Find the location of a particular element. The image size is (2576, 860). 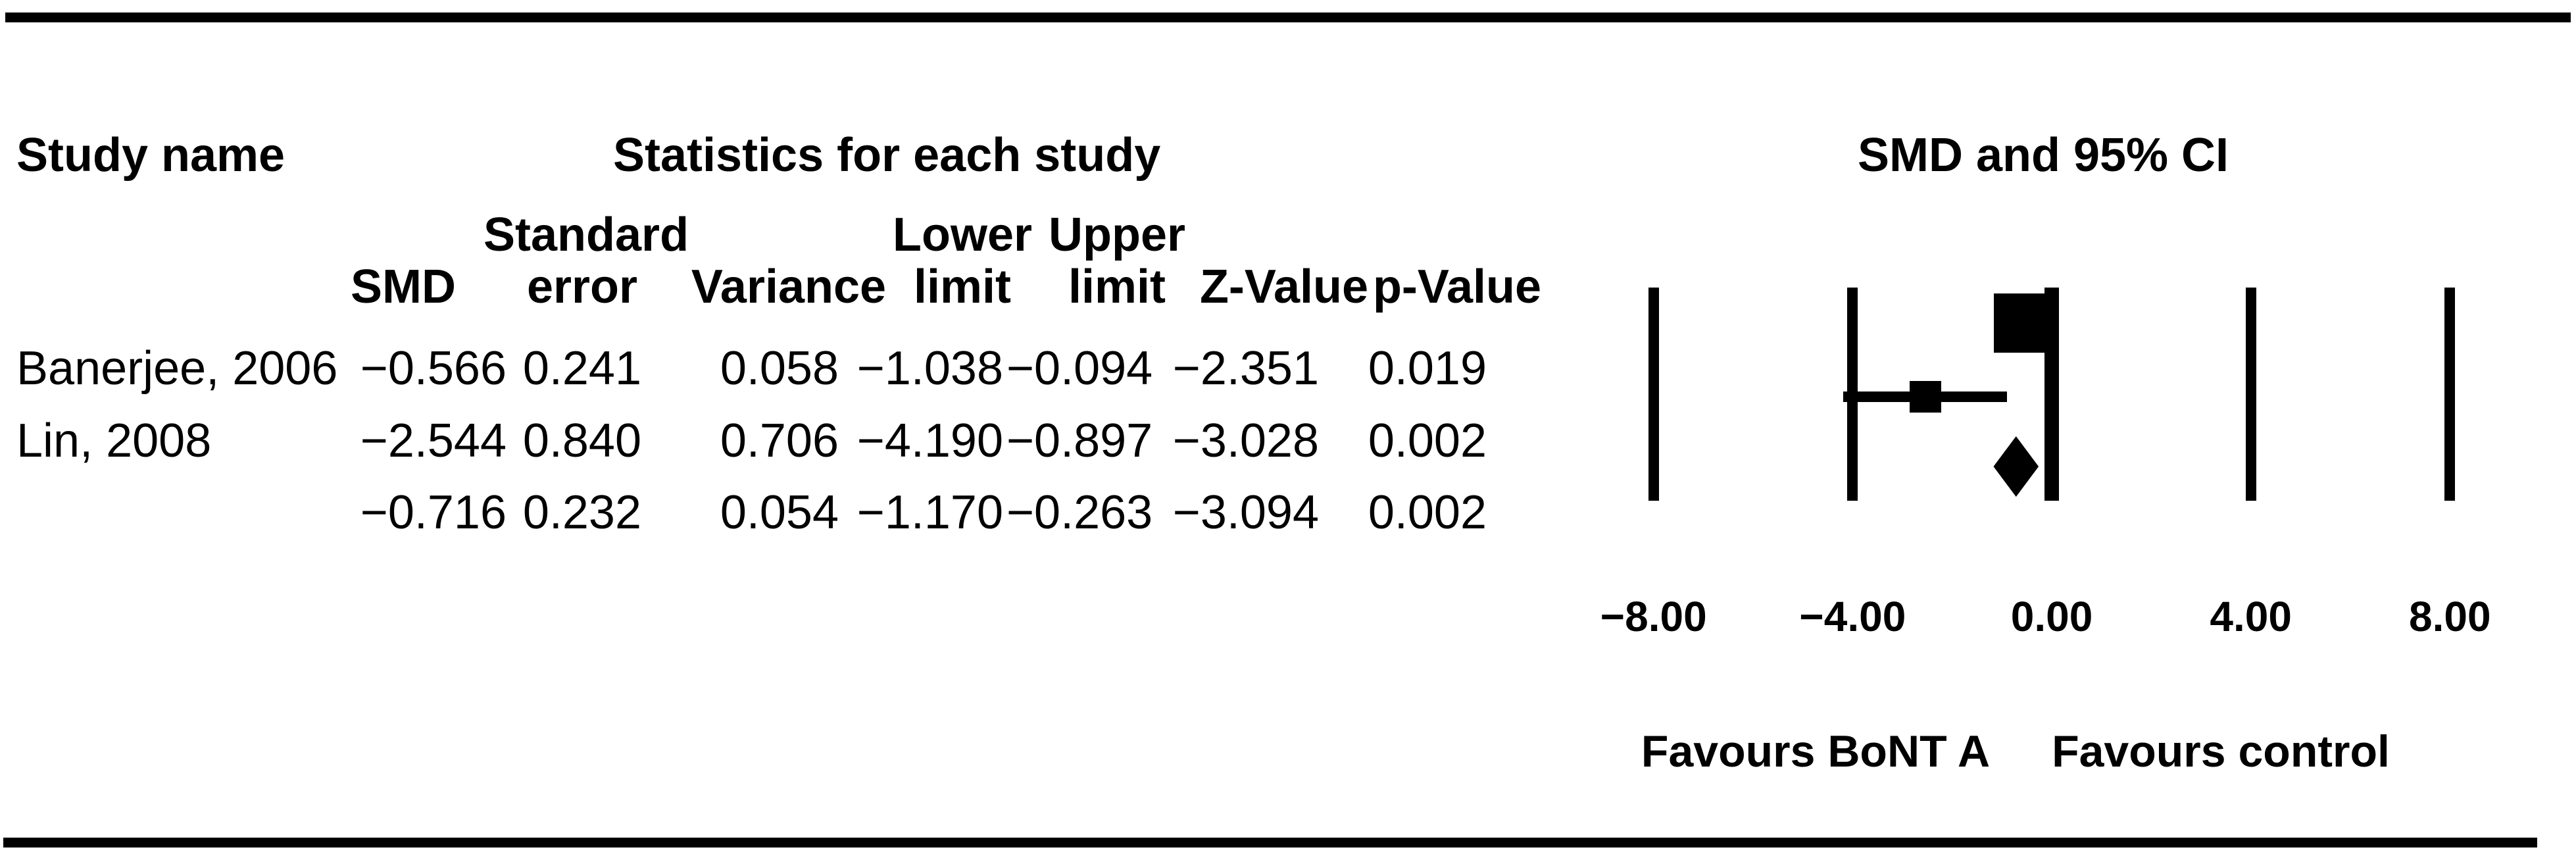

lower-limit-value: −1.038 is located at coordinates (929, 368).